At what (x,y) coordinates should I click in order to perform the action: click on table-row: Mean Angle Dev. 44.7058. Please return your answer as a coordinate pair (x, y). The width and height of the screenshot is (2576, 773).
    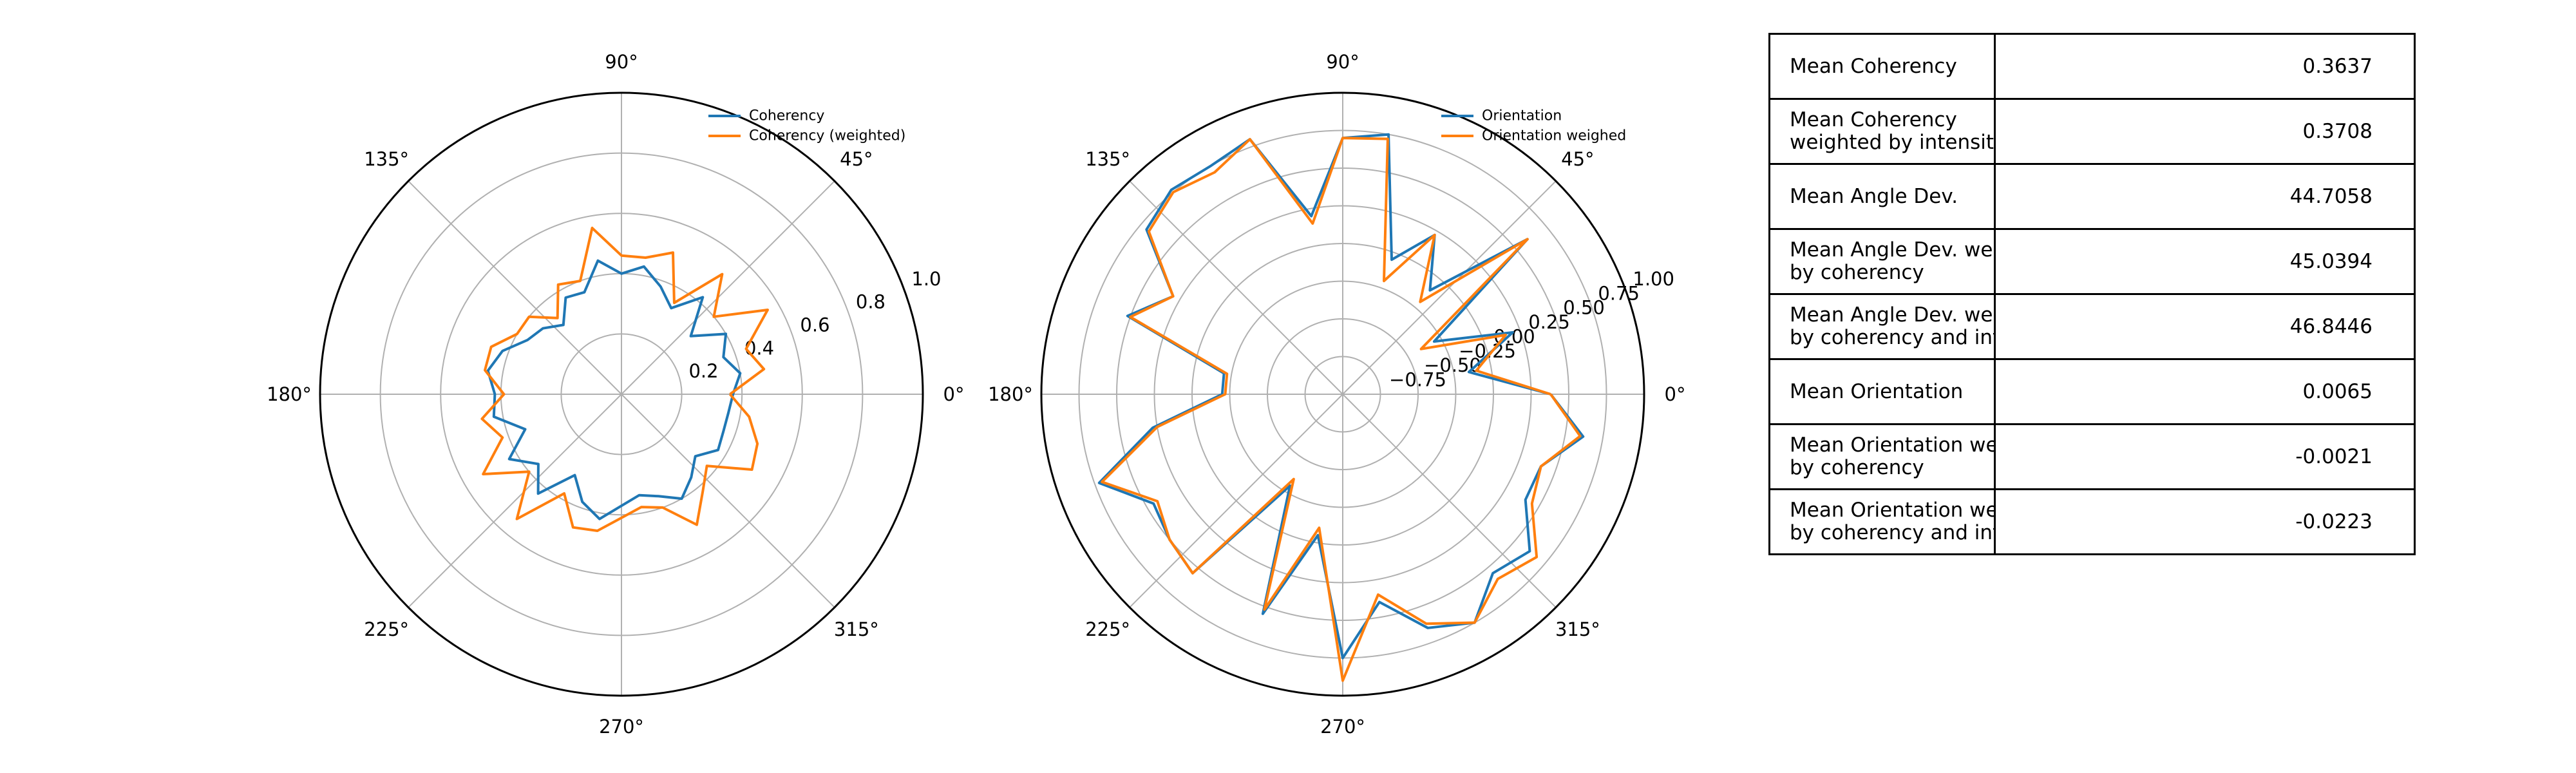
    Looking at the image, I should click on (2092, 196).